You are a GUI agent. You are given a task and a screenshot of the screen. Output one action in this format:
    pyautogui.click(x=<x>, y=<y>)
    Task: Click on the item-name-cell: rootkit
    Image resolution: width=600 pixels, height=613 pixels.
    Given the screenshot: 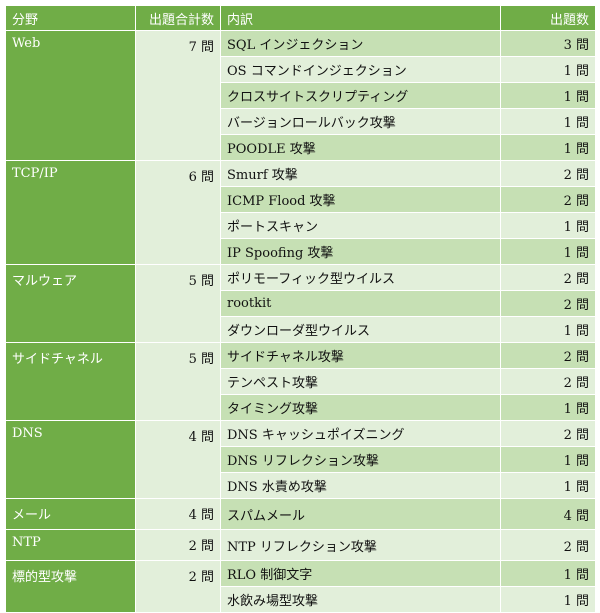 What is the action you would take?
    pyautogui.click(x=360, y=303)
    